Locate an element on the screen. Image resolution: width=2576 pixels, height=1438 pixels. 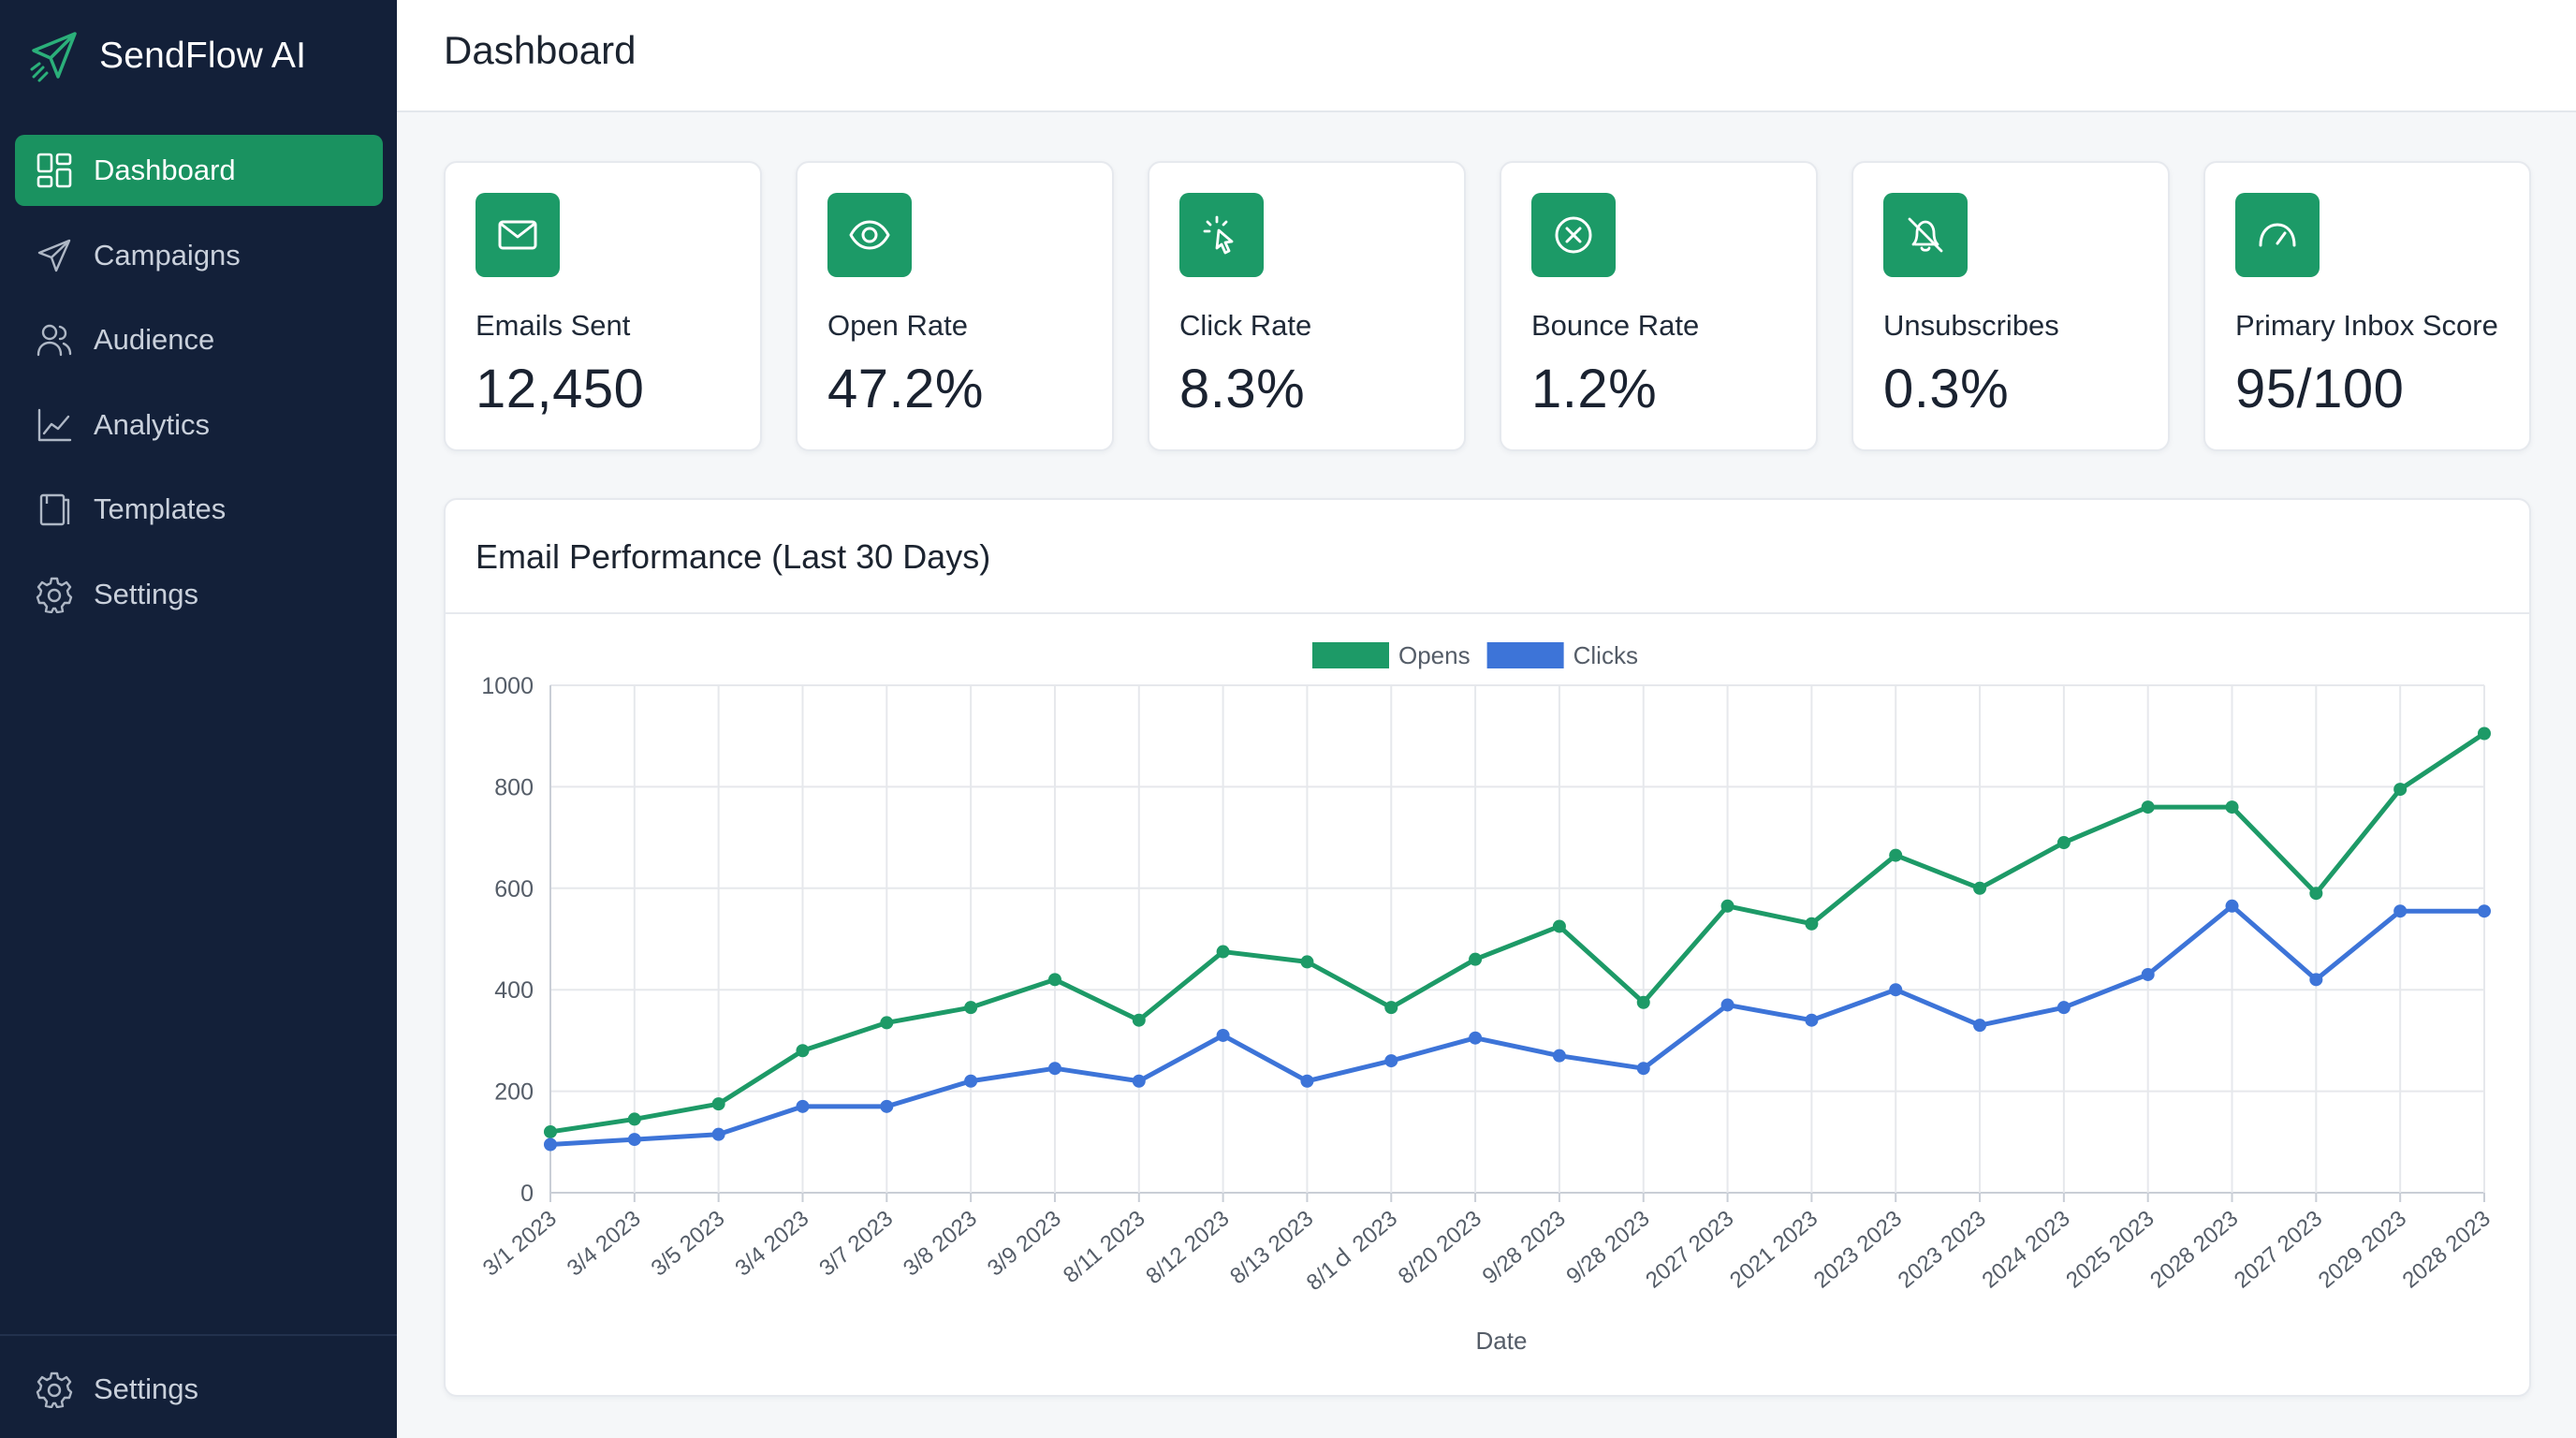
sidebar-item-analytics: Analytics is located at coordinates (199, 425).